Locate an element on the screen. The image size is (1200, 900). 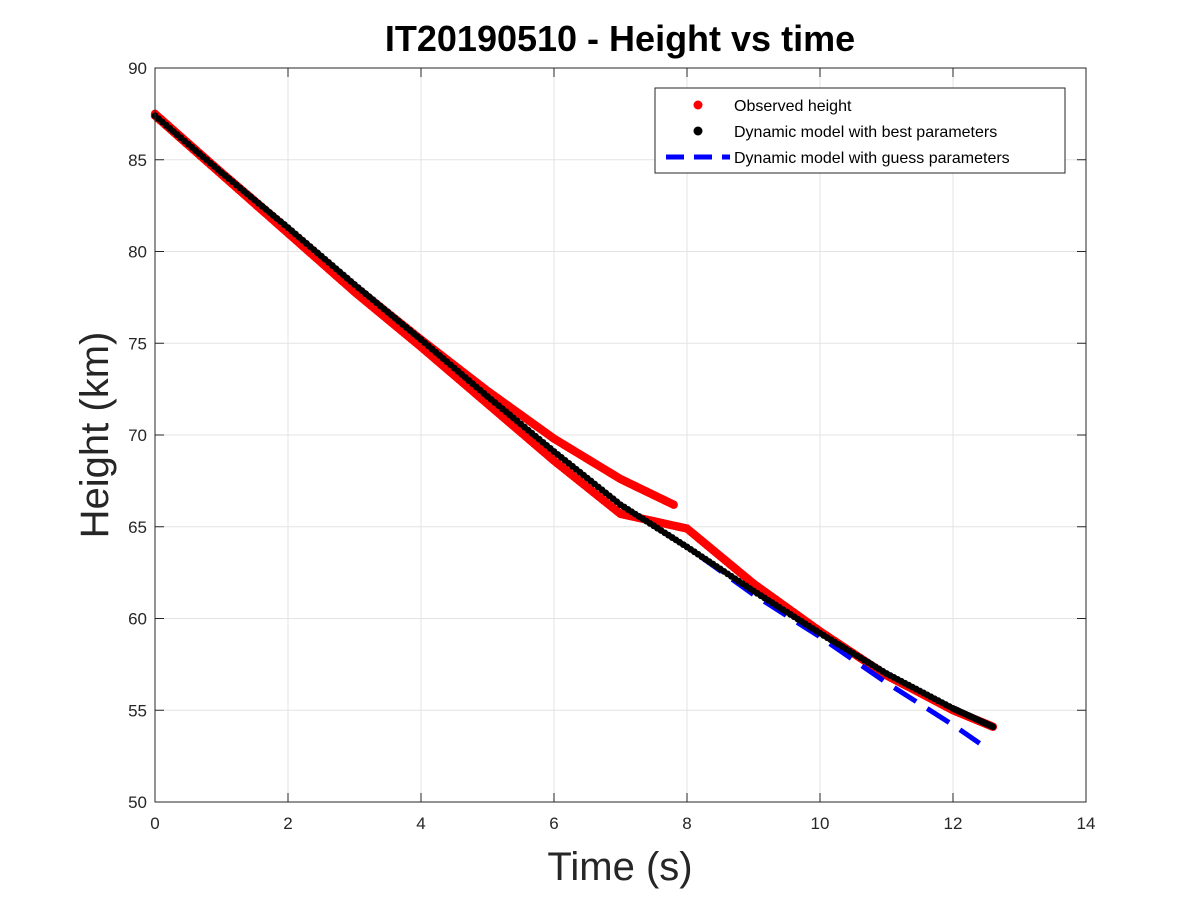
y-tick-label: 85 is located at coordinates (137, 160).